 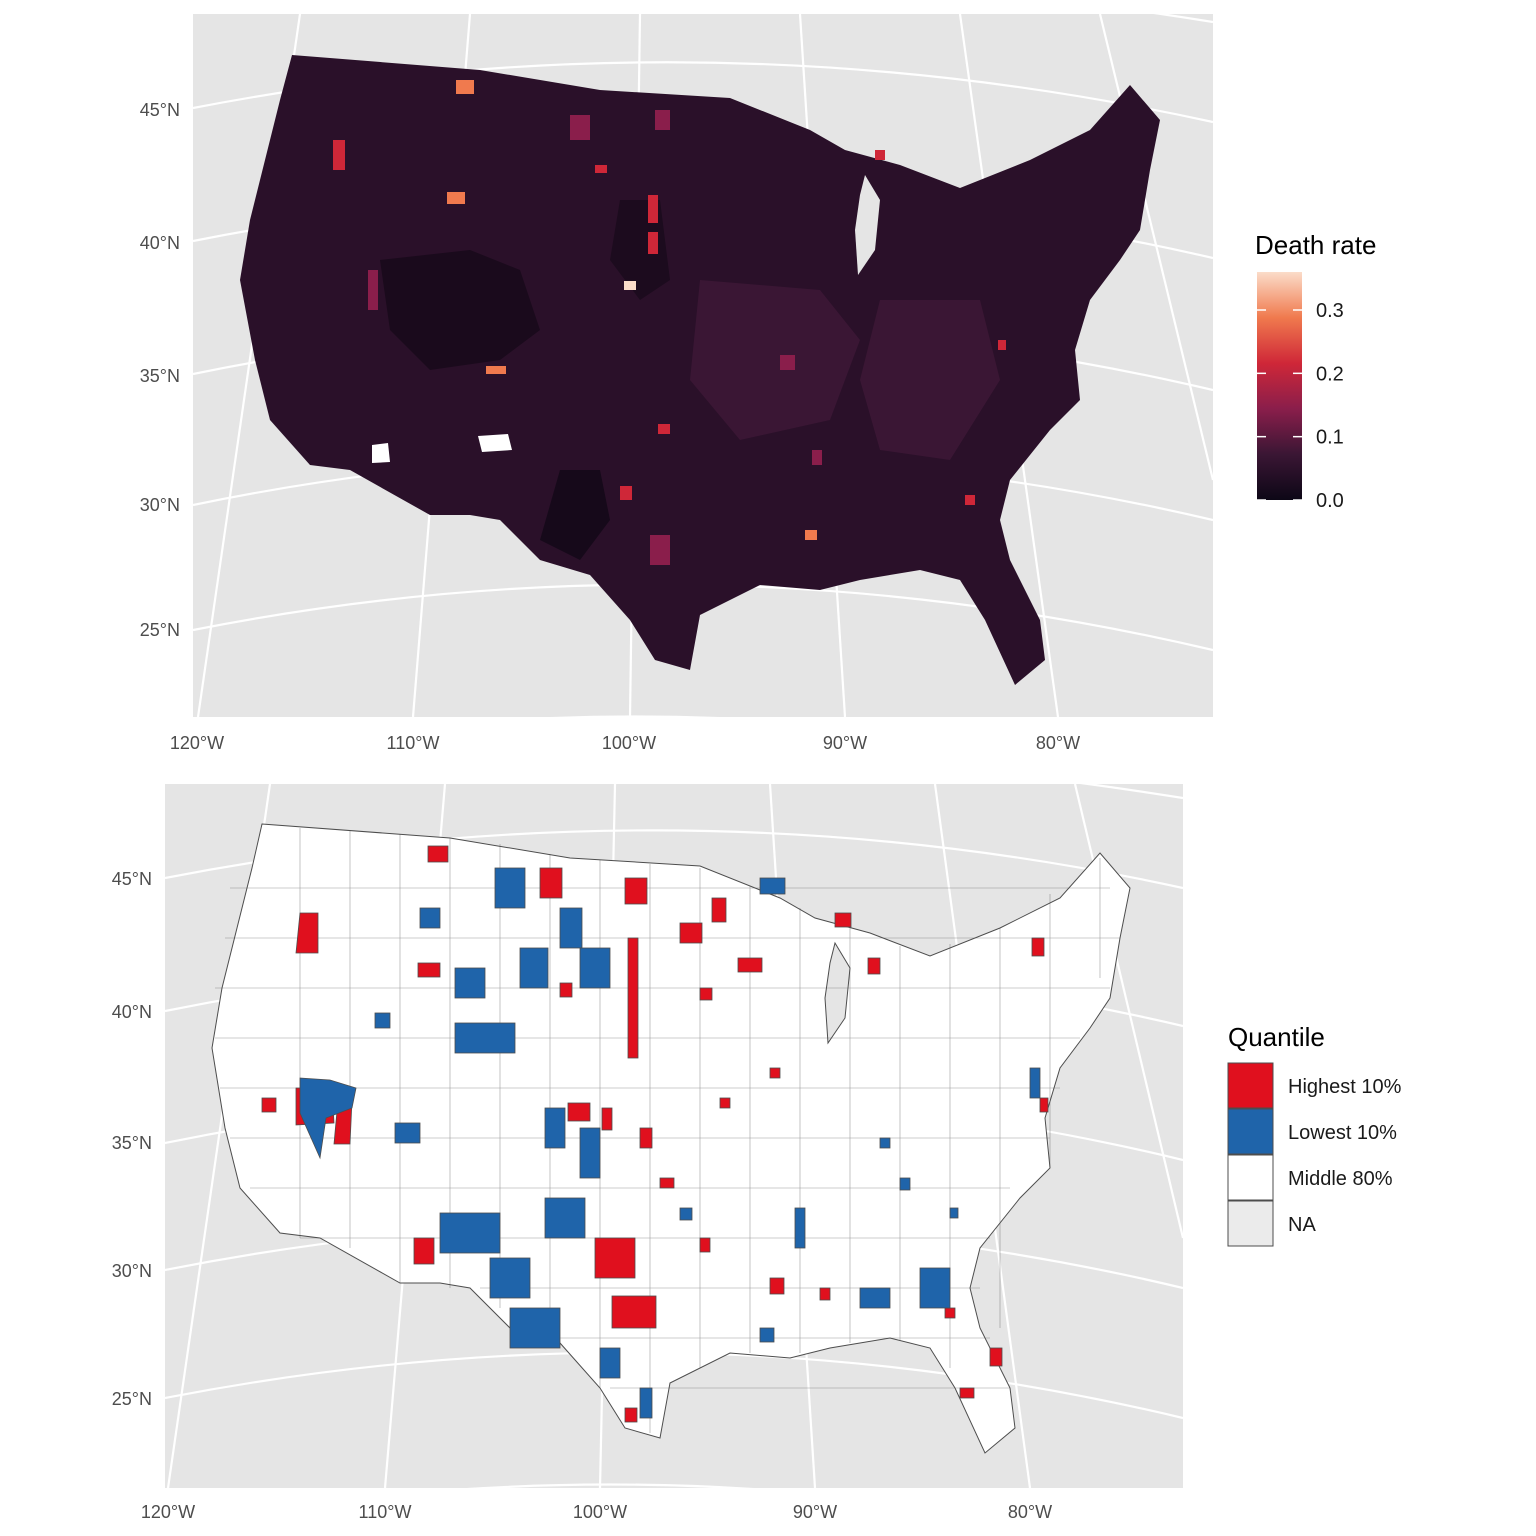 What do you see at coordinates (1330, 501) in the screenshot?
I see `legend-tick-label: 0.0` at bounding box center [1330, 501].